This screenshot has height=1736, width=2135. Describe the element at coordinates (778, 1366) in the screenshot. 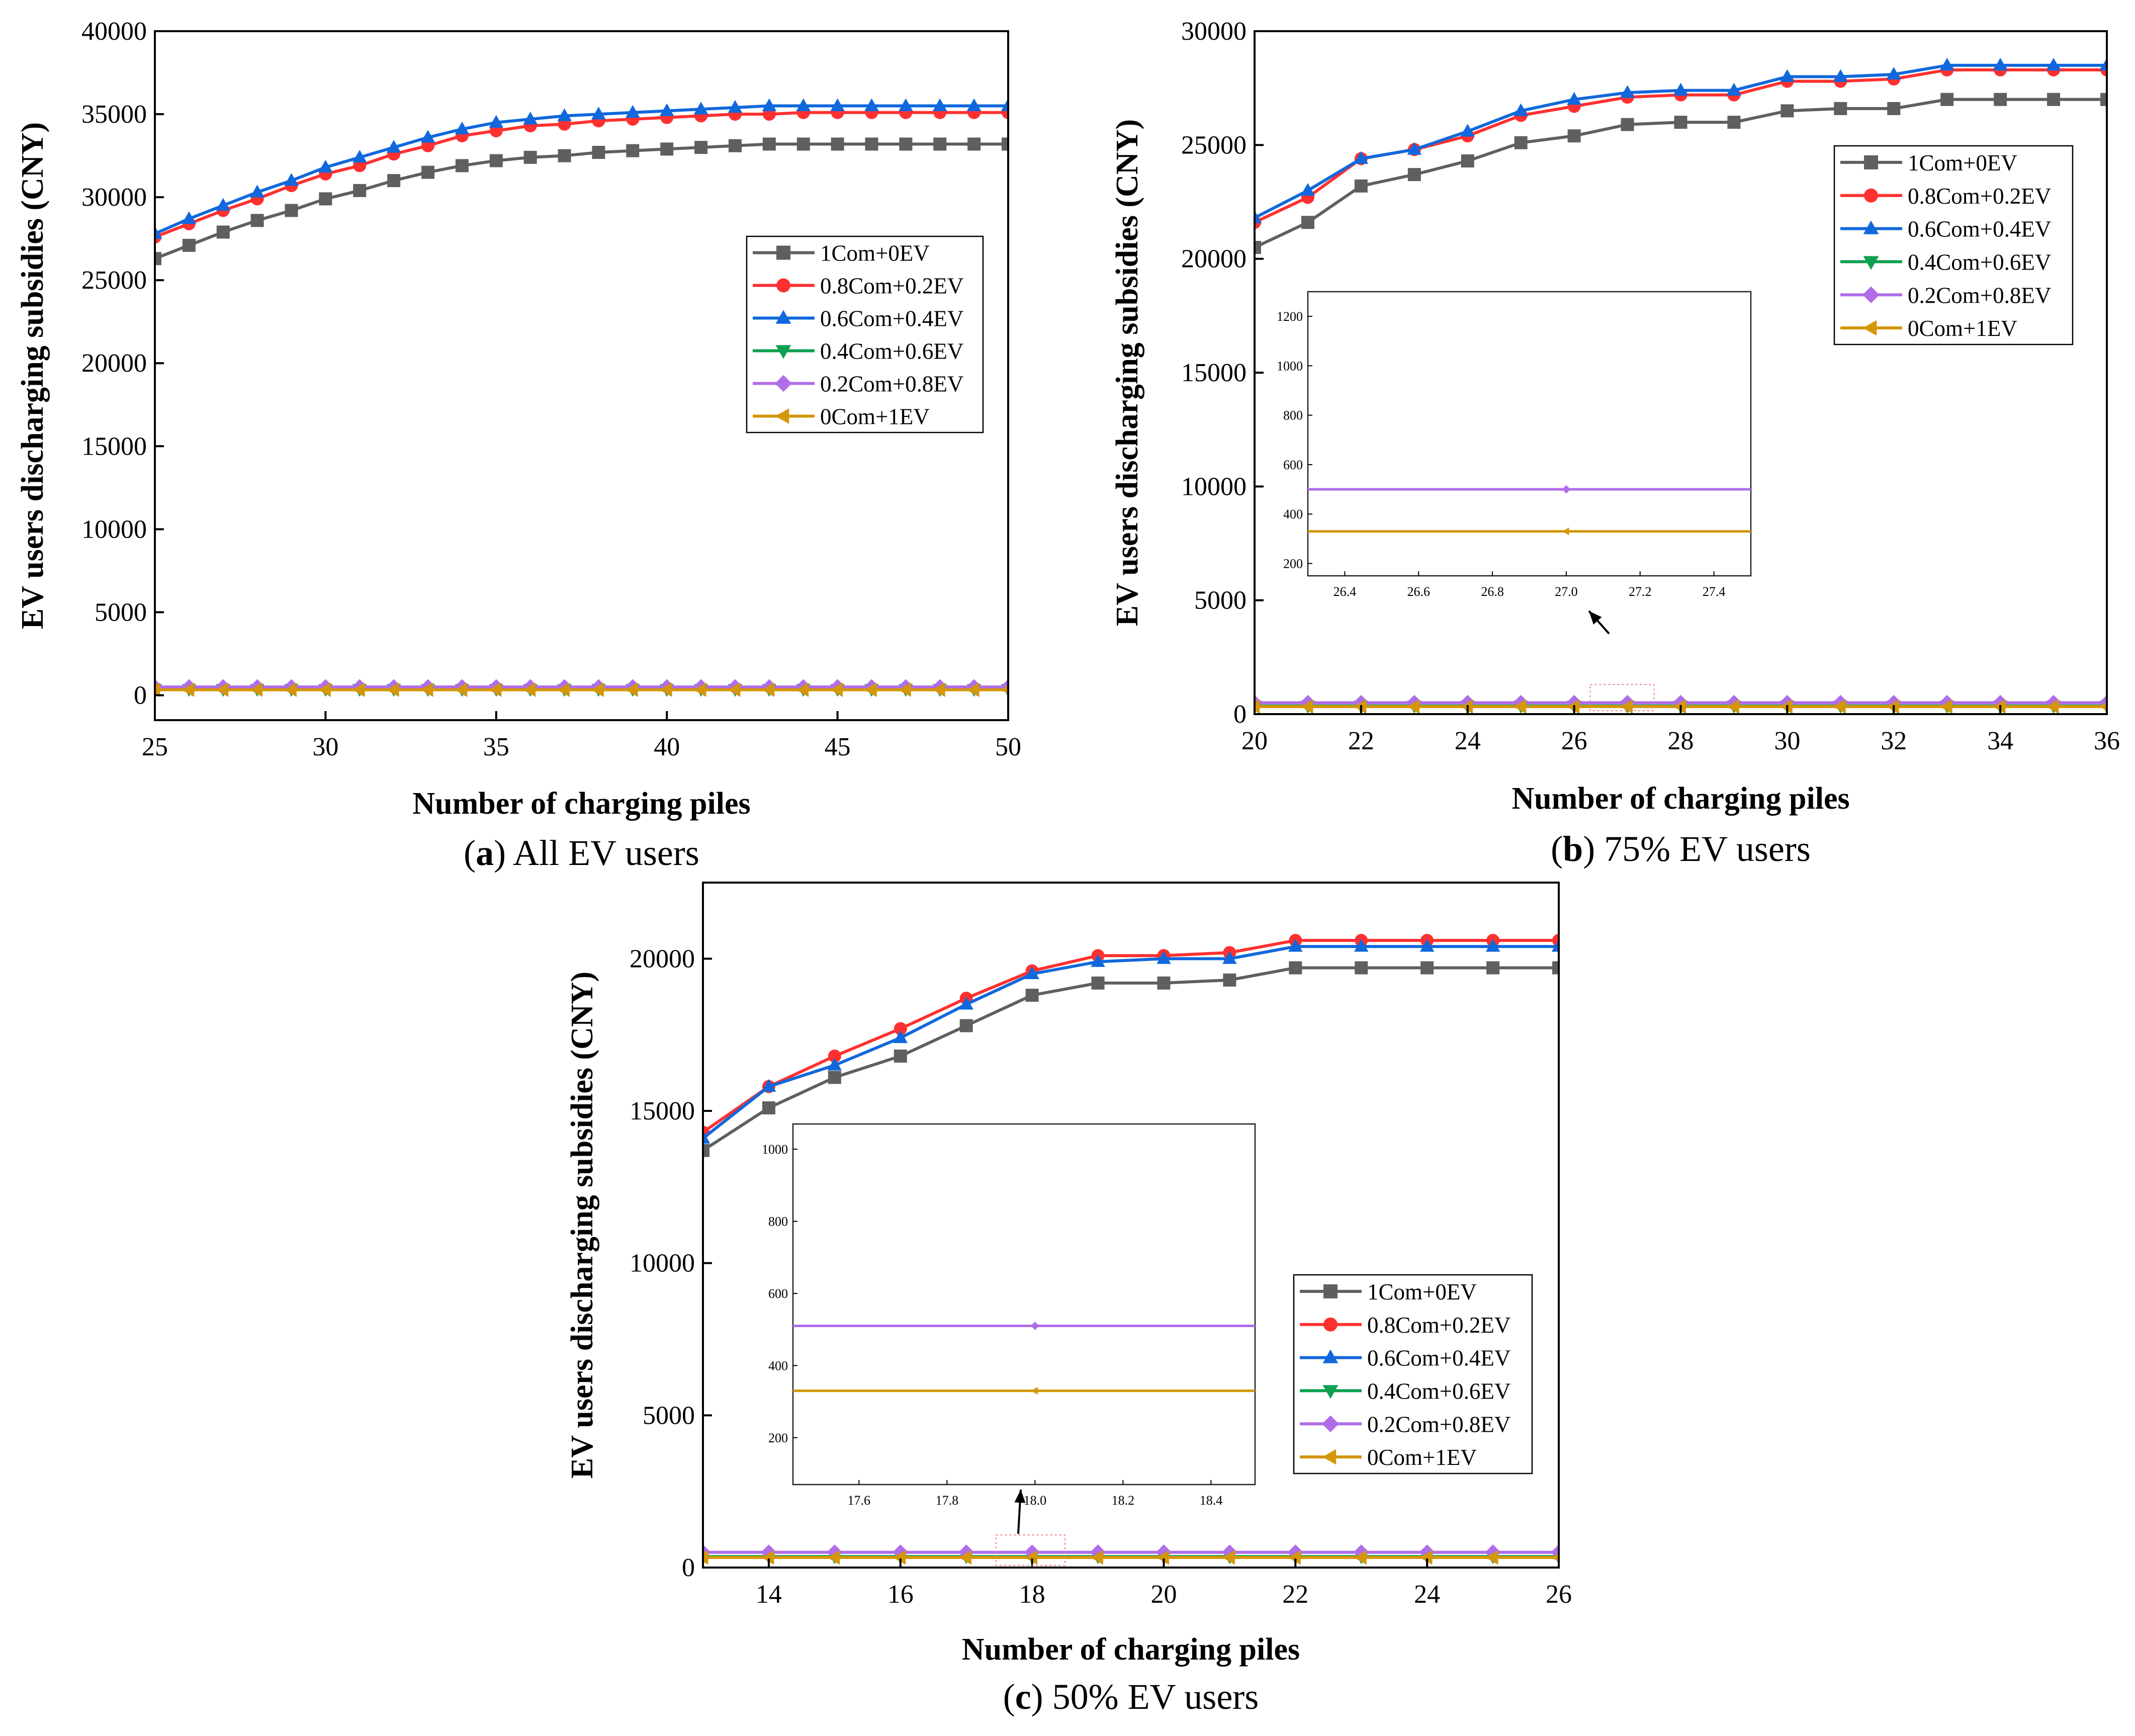

I see `inset-y-tick-label: 400` at that location.